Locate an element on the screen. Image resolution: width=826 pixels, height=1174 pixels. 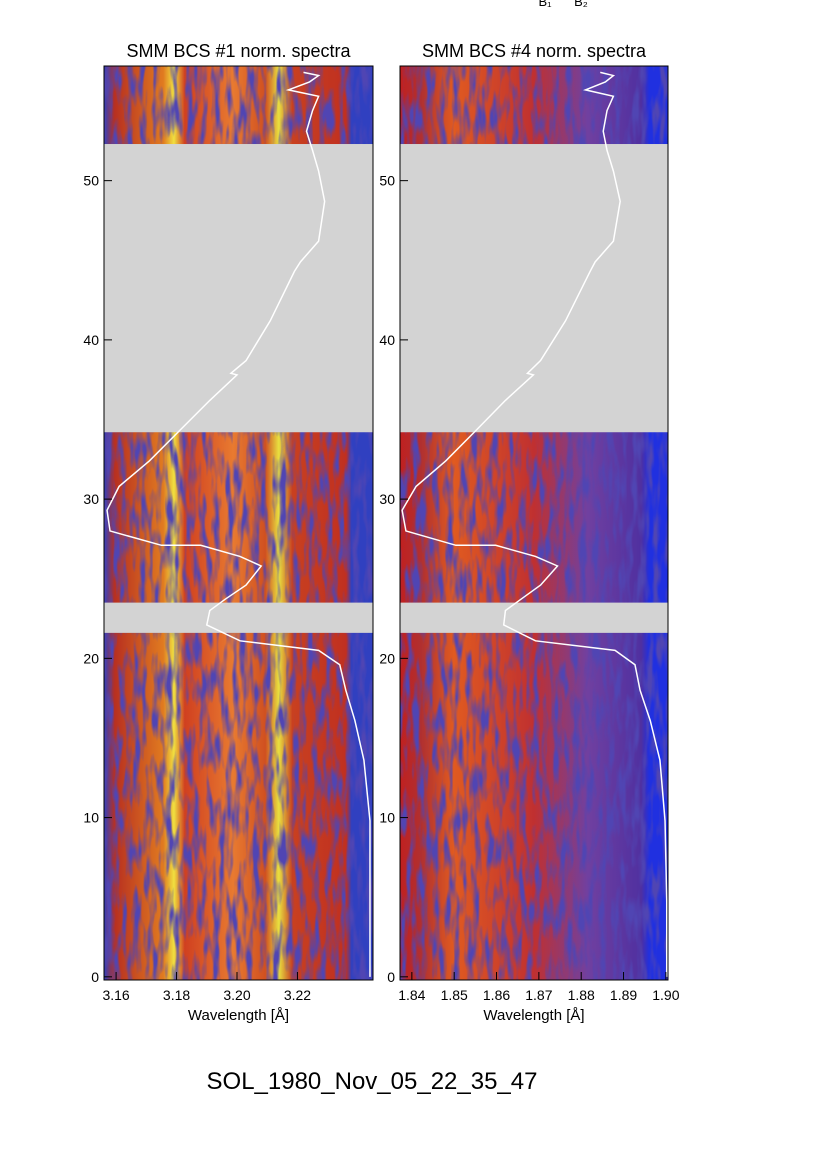
x-tick-label: 3.22 is located at coordinates (297, 995).